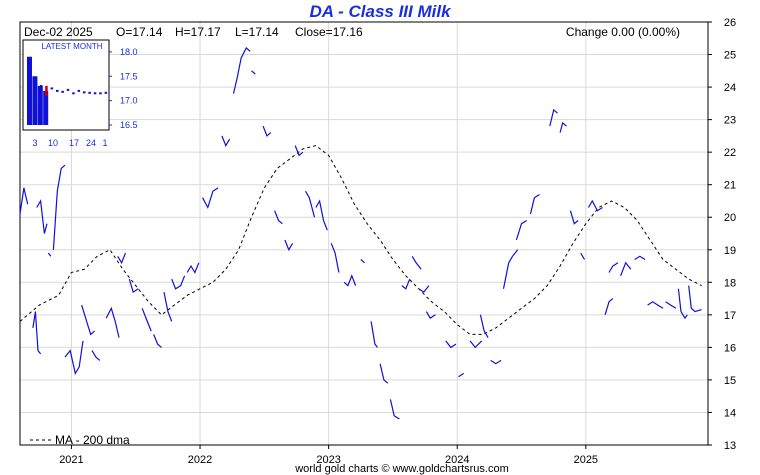 This screenshot has height=475, width=760. Describe the element at coordinates (730, 23) in the screenshot. I see `y-tick-label: 26` at that location.